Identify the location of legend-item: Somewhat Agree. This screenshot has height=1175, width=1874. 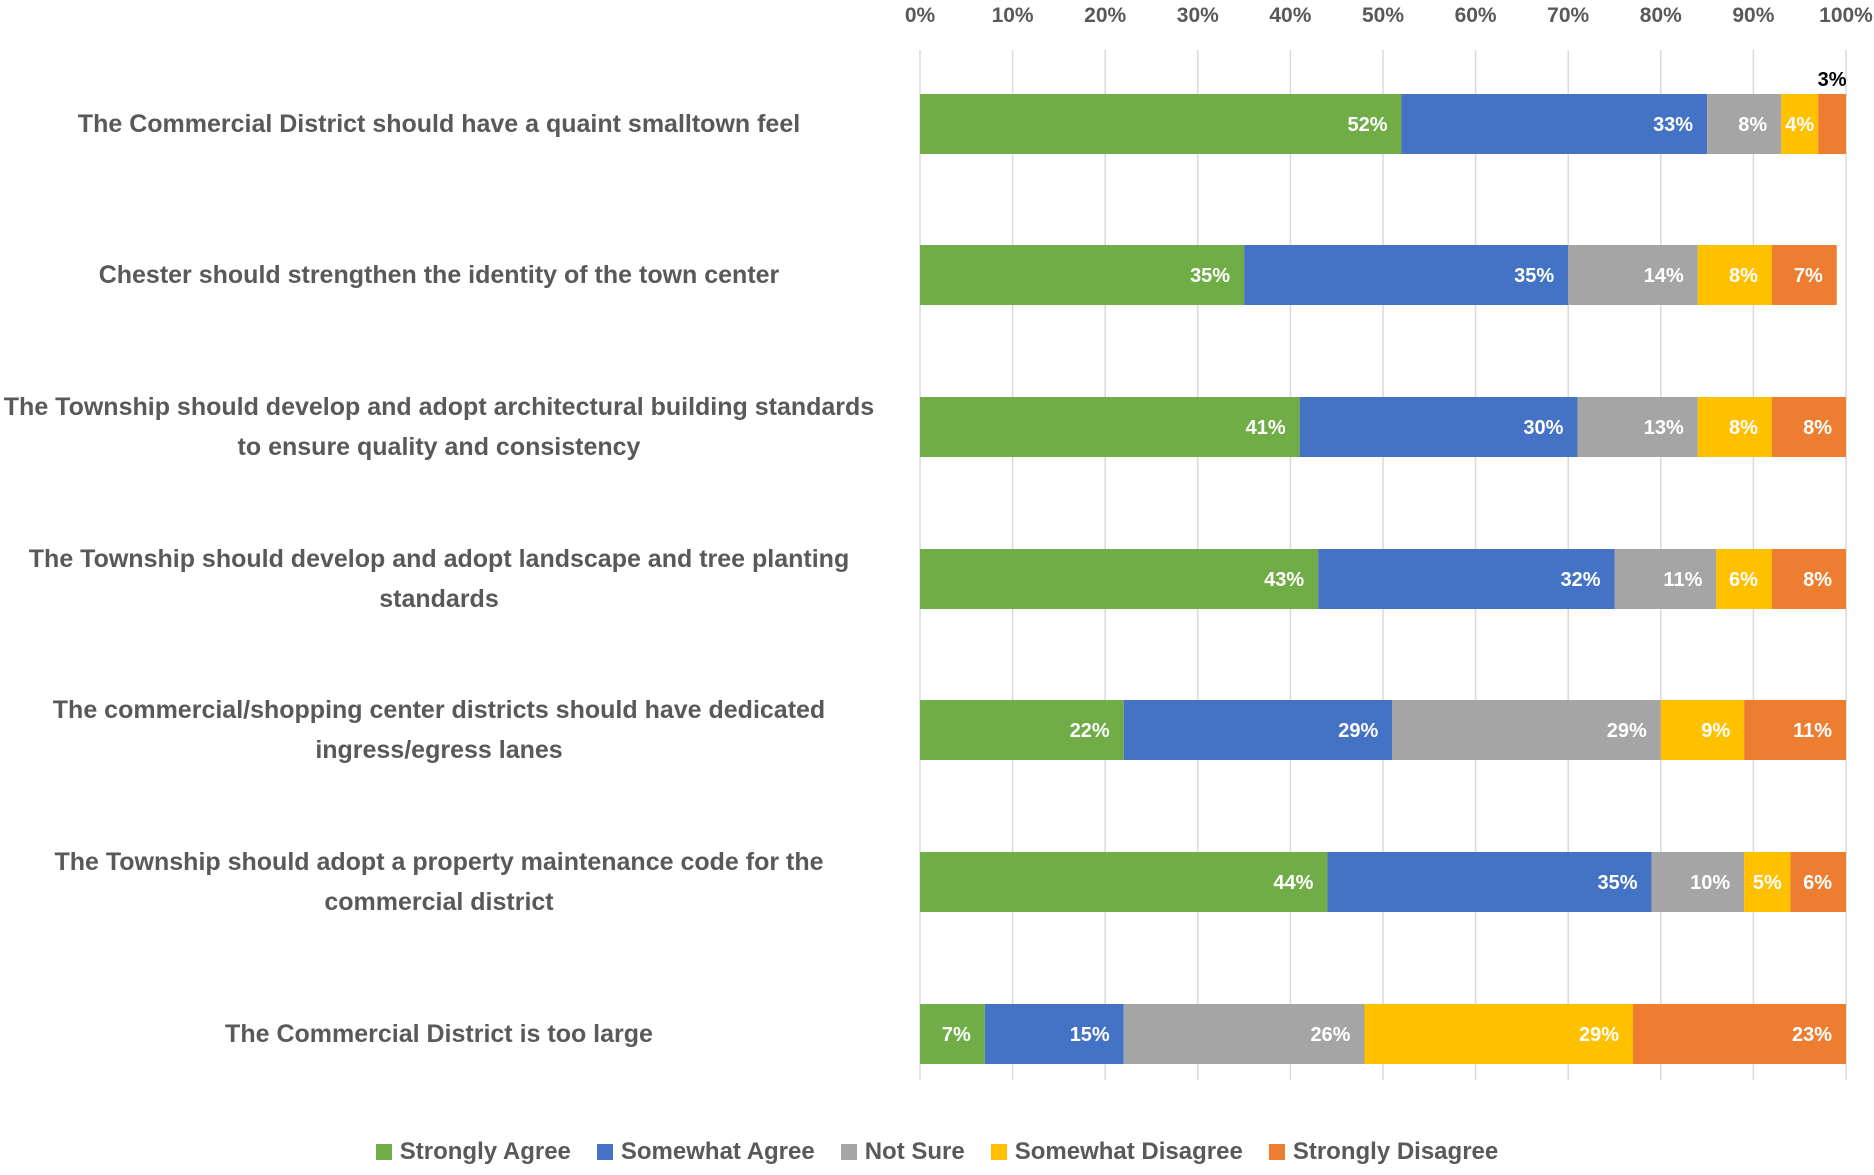
(705, 1152).